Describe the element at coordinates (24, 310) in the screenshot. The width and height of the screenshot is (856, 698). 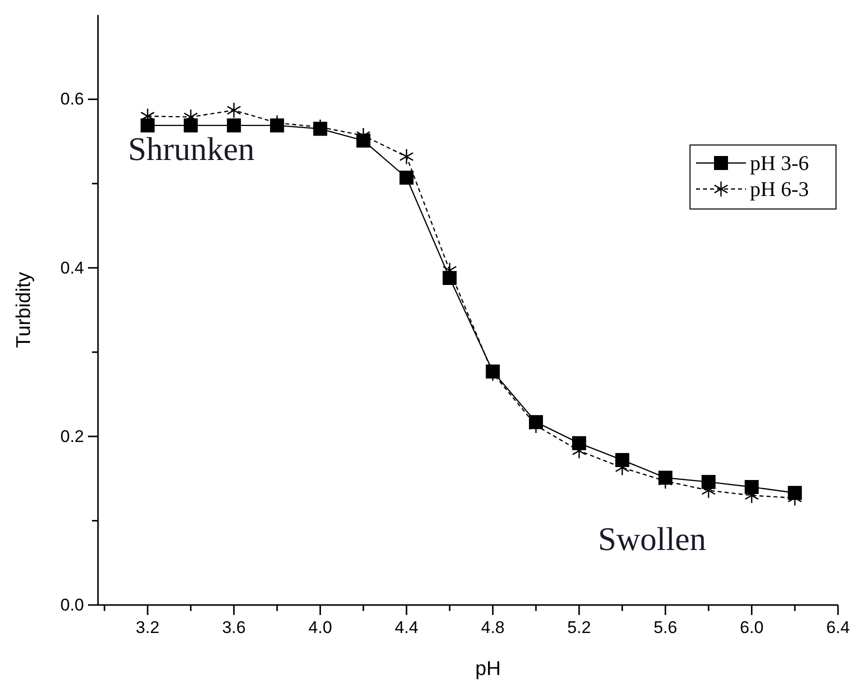
I see `y-axis-title: Turbidity` at that location.